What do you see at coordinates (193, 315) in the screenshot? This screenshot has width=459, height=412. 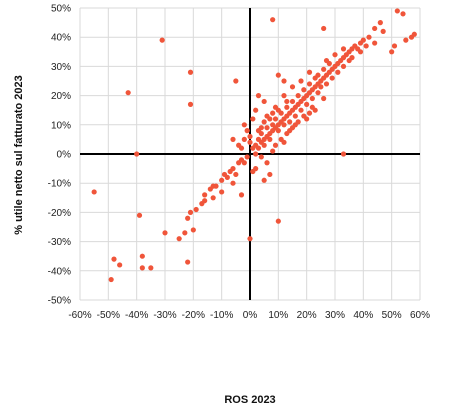 I see `x-tick-label: -20%` at bounding box center [193, 315].